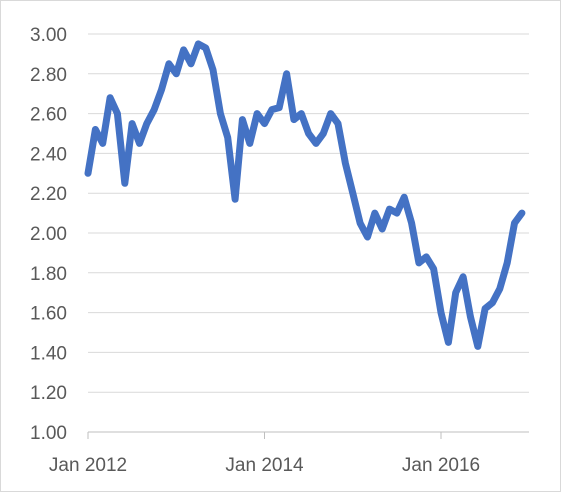 The width and height of the screenshot is (563, 498). Describe the element at coordinates (88, 465) in the screenshot. I see `x-tick-label: Jan 2012` at that location.